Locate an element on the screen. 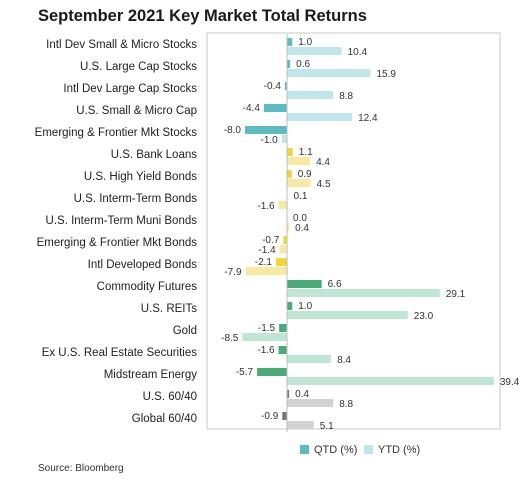 The height and width of the screenshot is (488, 531). ytd-value-label: -8.5 is located at coordinates (230, 338).